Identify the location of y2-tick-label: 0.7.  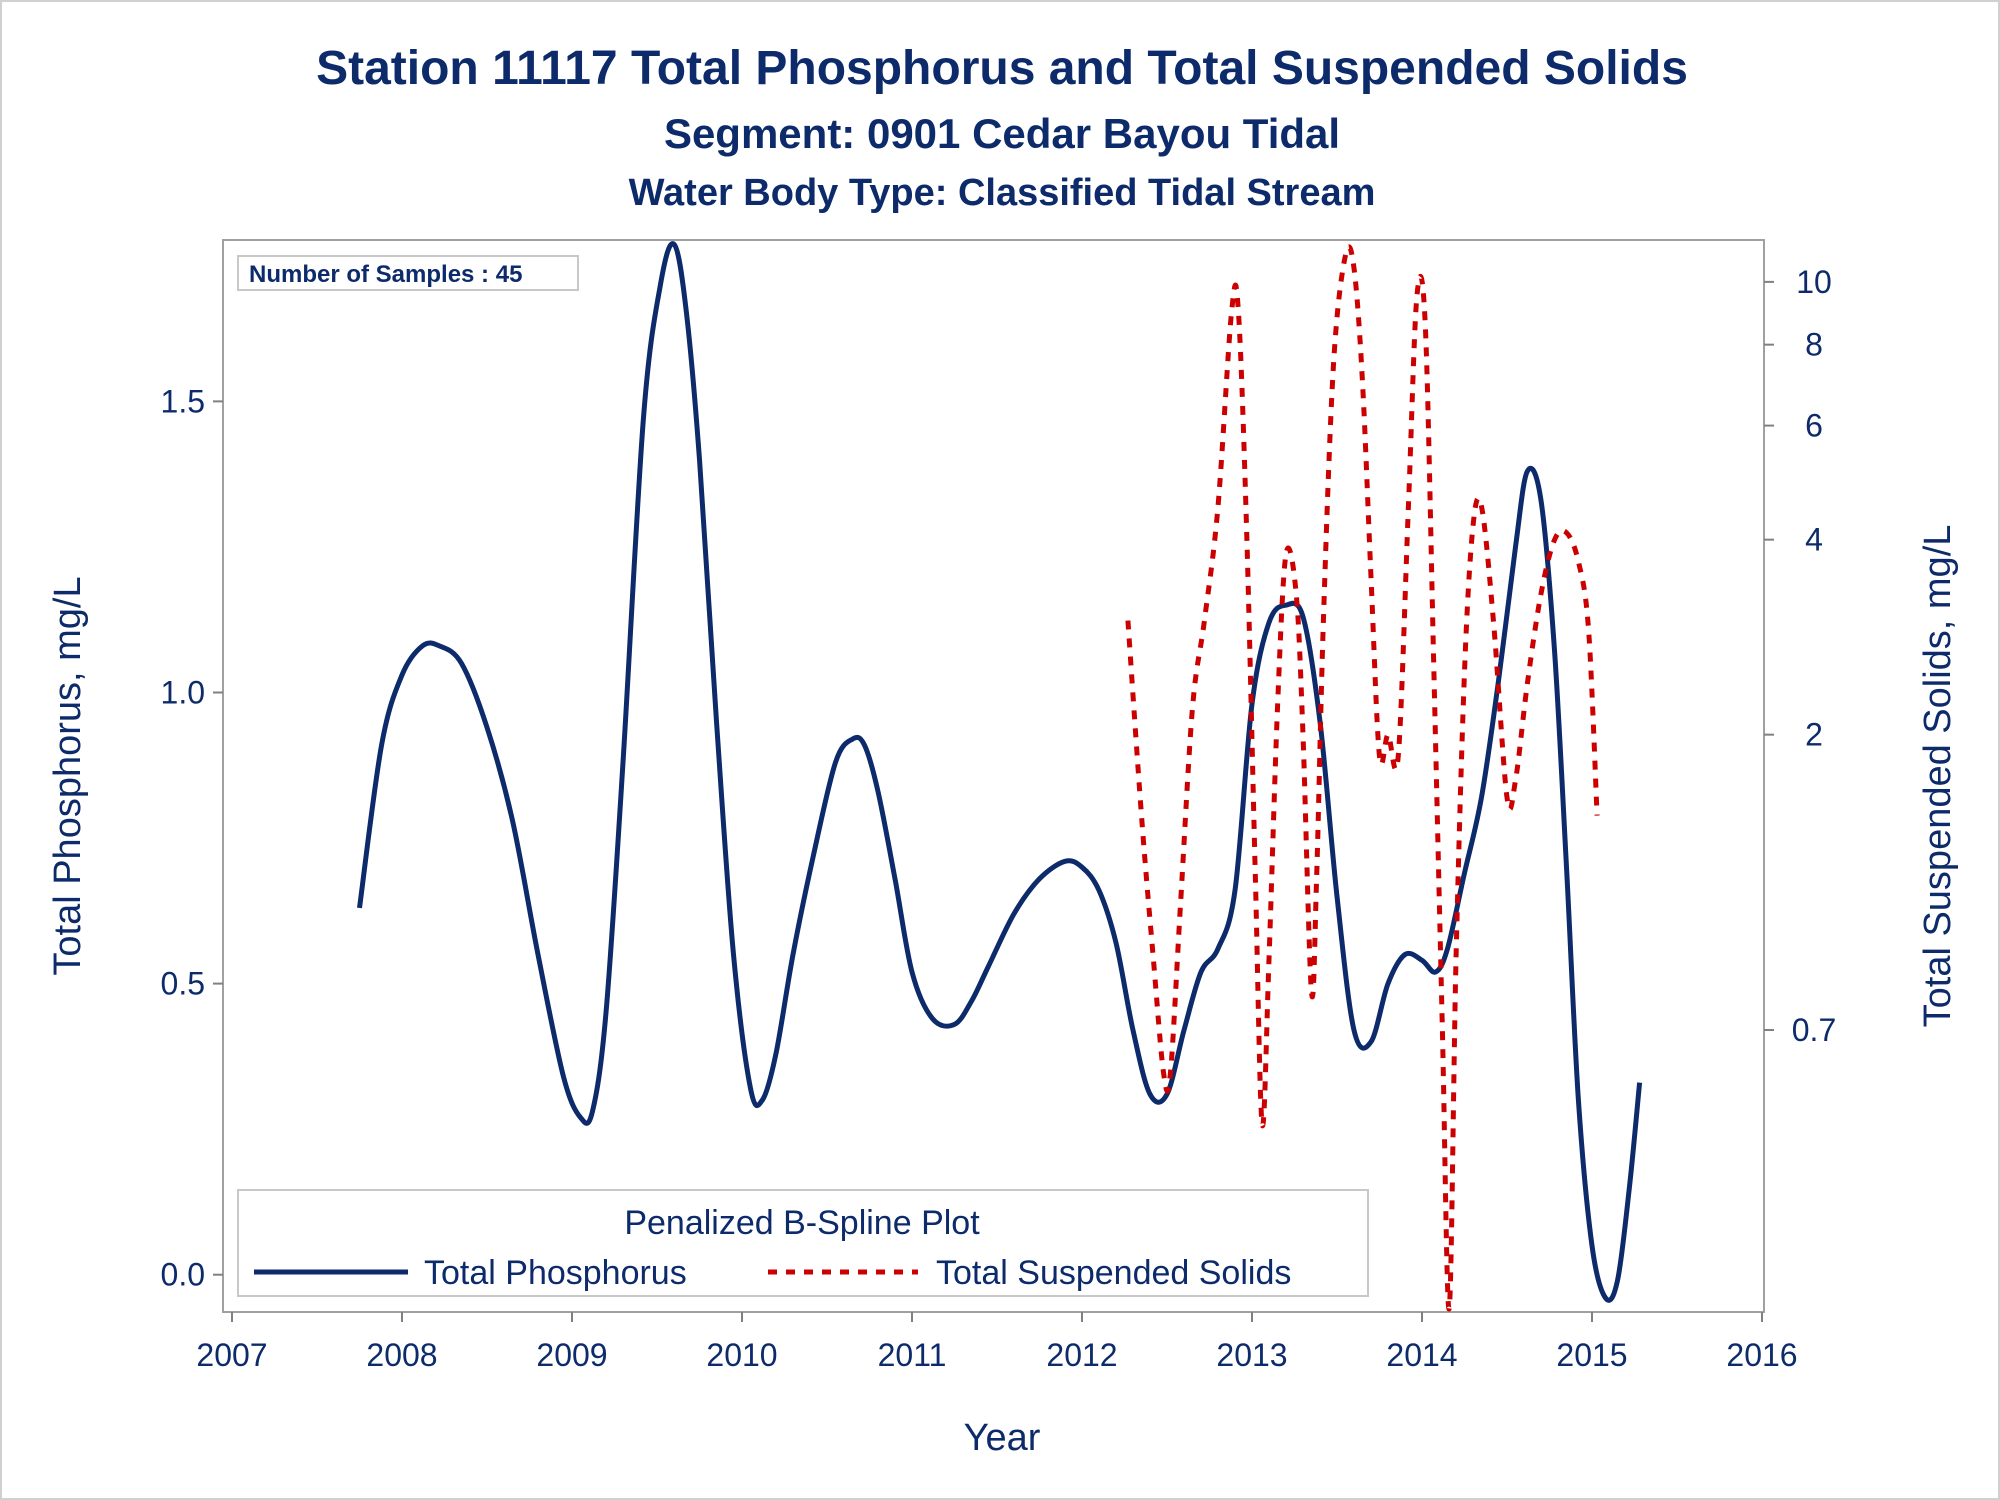
(1814, 1030).